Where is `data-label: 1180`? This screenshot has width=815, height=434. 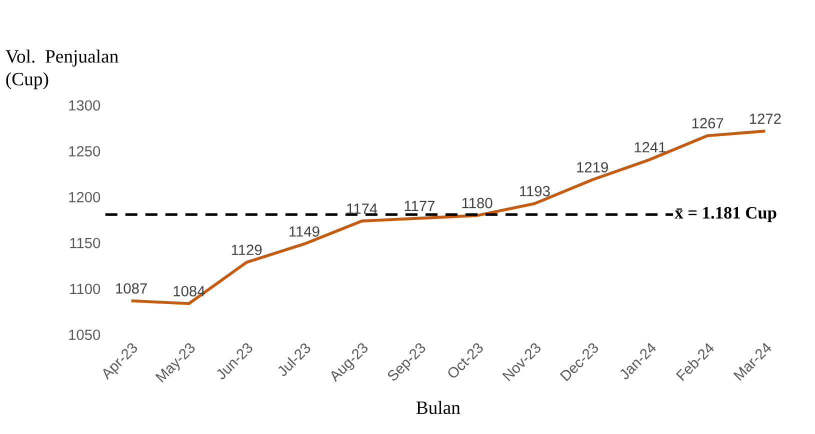
data-label: 1180 is located at coordinates (477, 203).